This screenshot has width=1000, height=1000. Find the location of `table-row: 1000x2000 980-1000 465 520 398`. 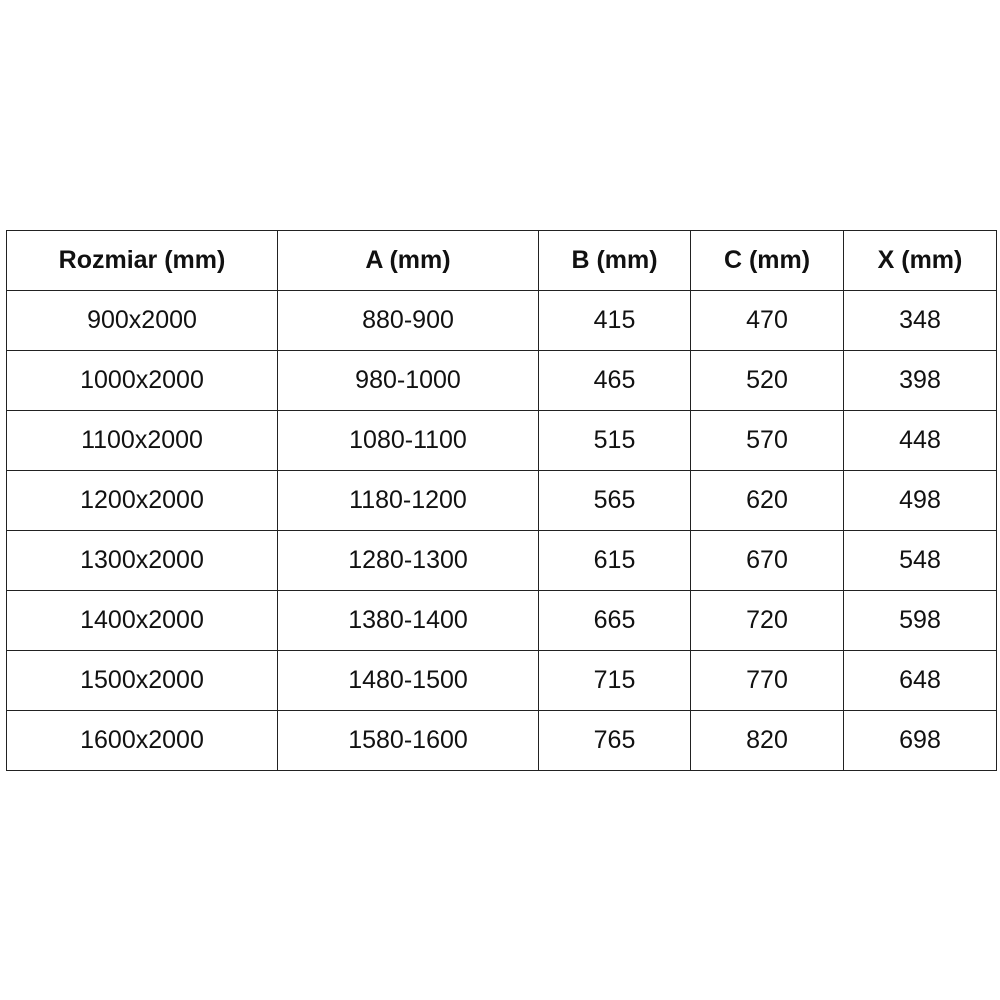

table-row: 1000x2000 980-1000 465 520 398 is located at coordinates (501, 380).